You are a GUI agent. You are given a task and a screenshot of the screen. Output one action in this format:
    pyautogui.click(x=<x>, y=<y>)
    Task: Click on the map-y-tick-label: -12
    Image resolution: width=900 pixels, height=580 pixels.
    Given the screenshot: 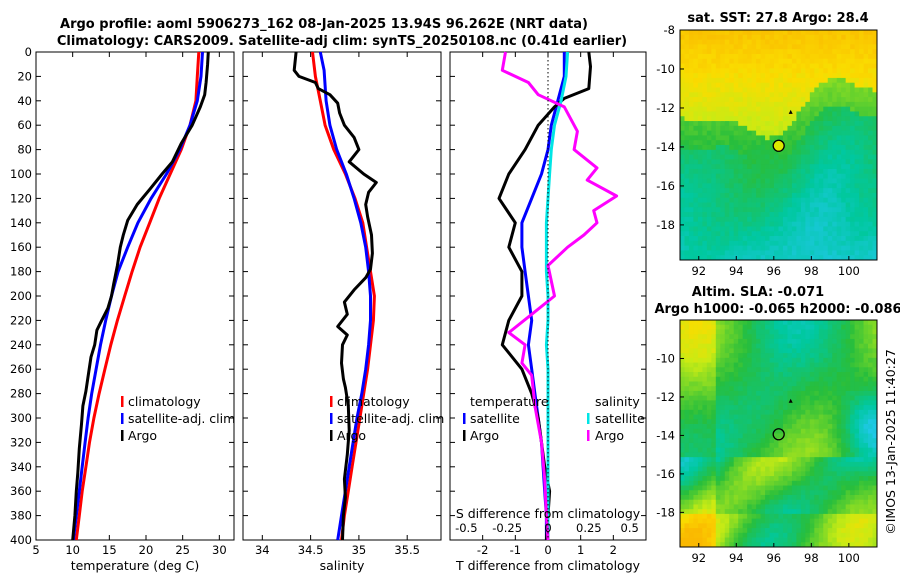 What is the action you would take?
    pyautogui.click(x=665, y=397)
    